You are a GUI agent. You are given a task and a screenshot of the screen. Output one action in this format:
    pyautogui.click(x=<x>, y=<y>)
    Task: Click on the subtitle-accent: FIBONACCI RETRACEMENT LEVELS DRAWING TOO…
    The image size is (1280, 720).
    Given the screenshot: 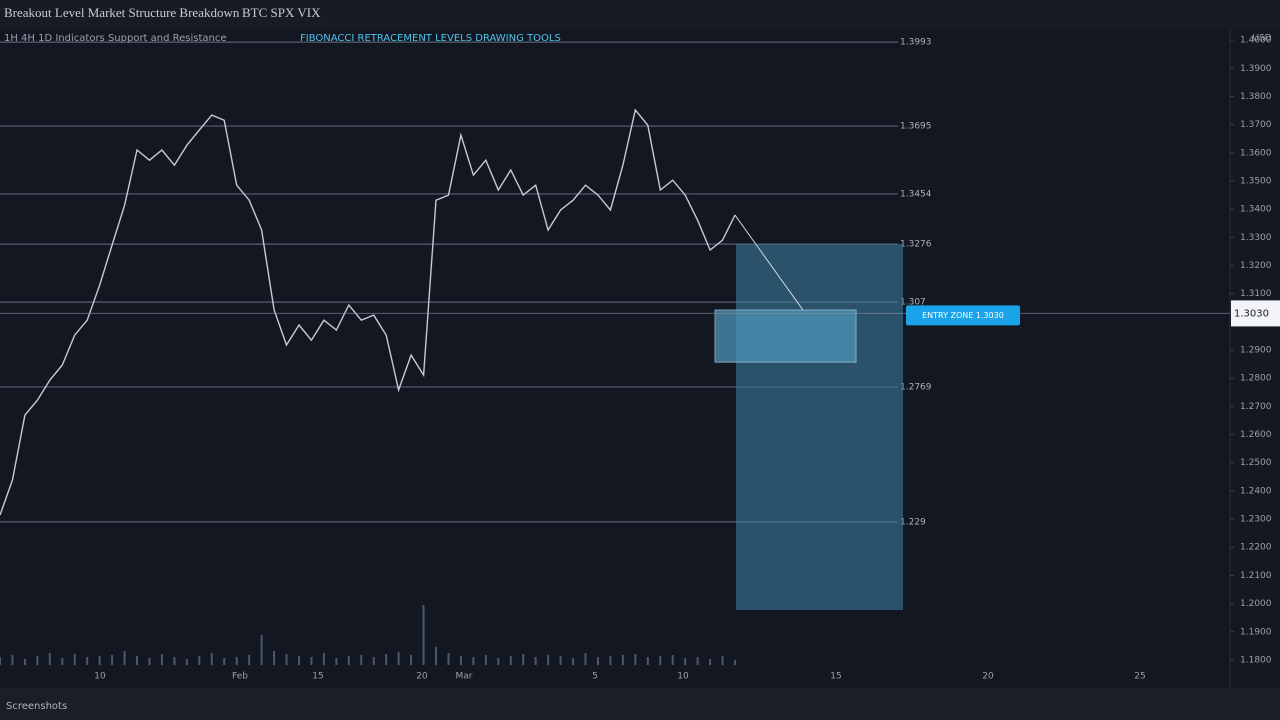 What is the action you would take?
    pyautogui.click(x=430, y=38)
    